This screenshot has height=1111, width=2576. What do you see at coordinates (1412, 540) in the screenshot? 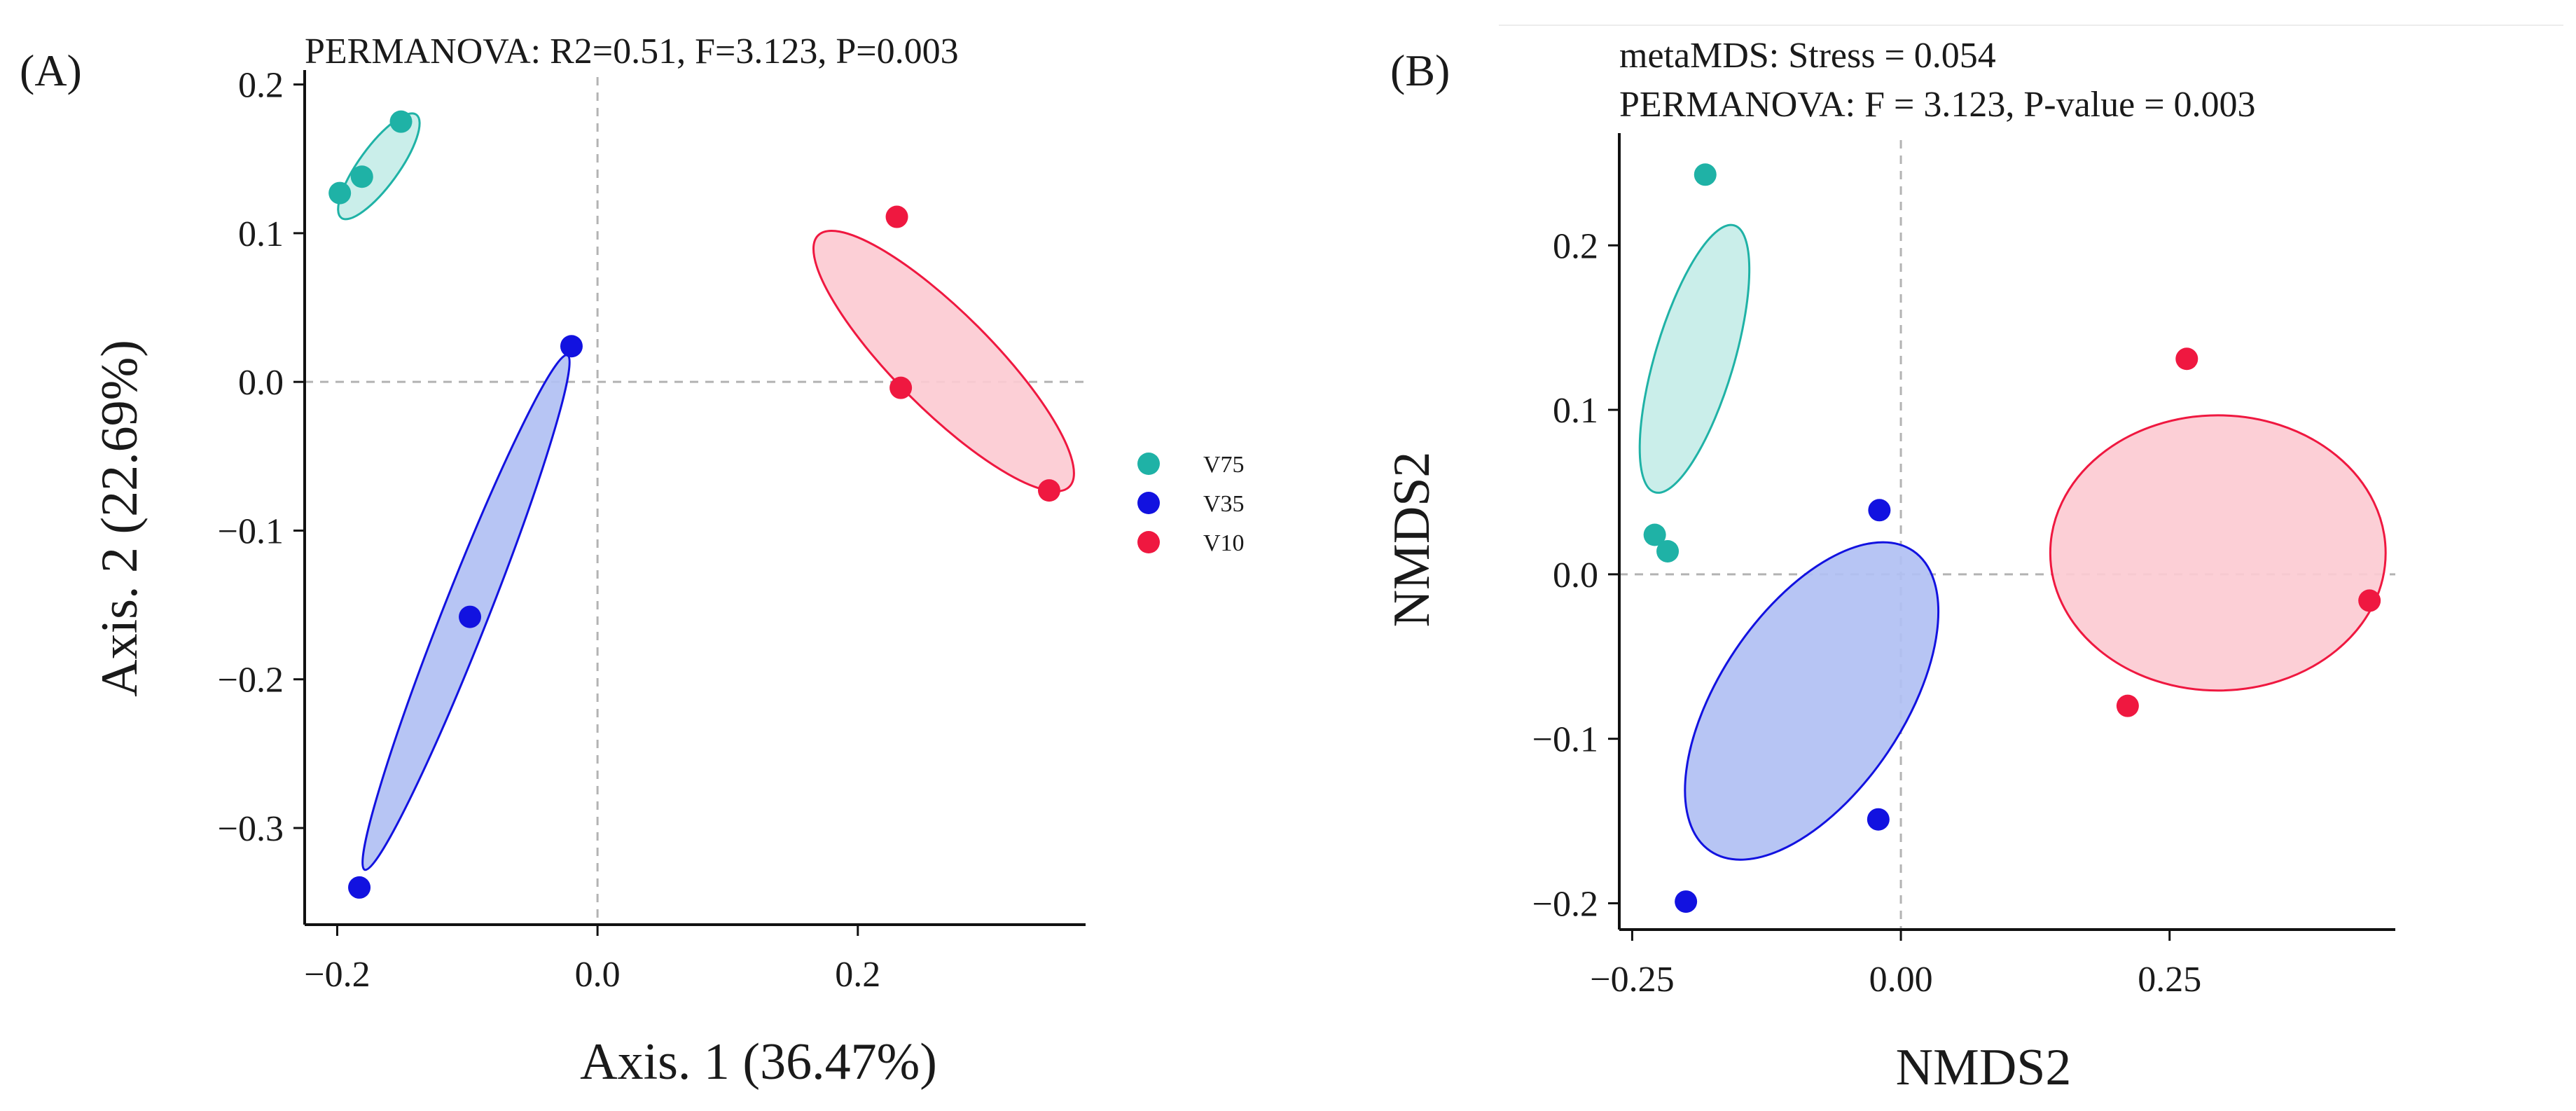
I see `panel-b-y-axis-title: NMDS2` at bounding box center [1412, 540].